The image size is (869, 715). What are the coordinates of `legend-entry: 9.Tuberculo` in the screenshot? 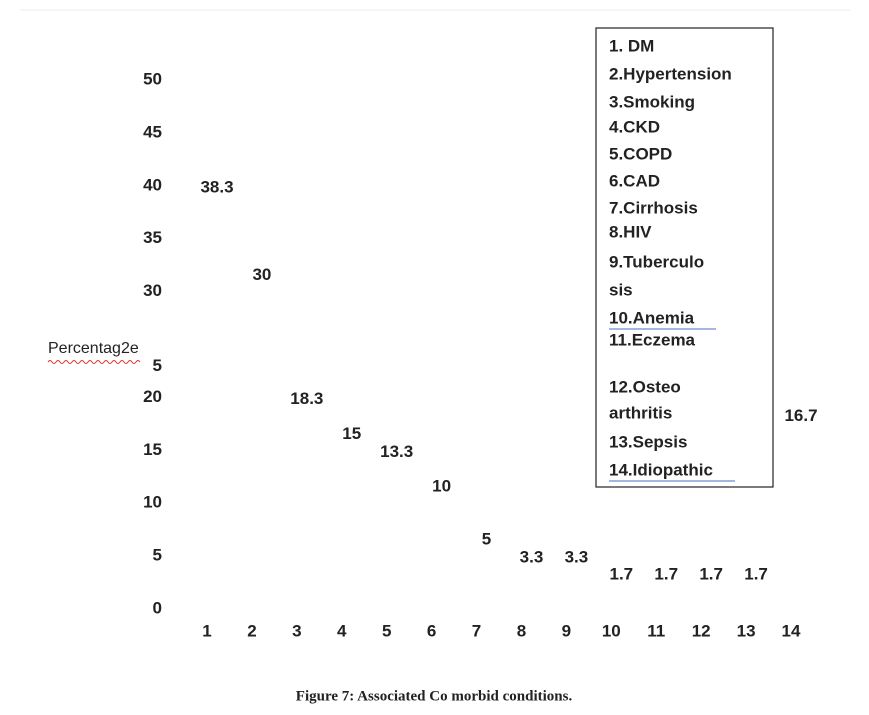 It's located at (656, 261).